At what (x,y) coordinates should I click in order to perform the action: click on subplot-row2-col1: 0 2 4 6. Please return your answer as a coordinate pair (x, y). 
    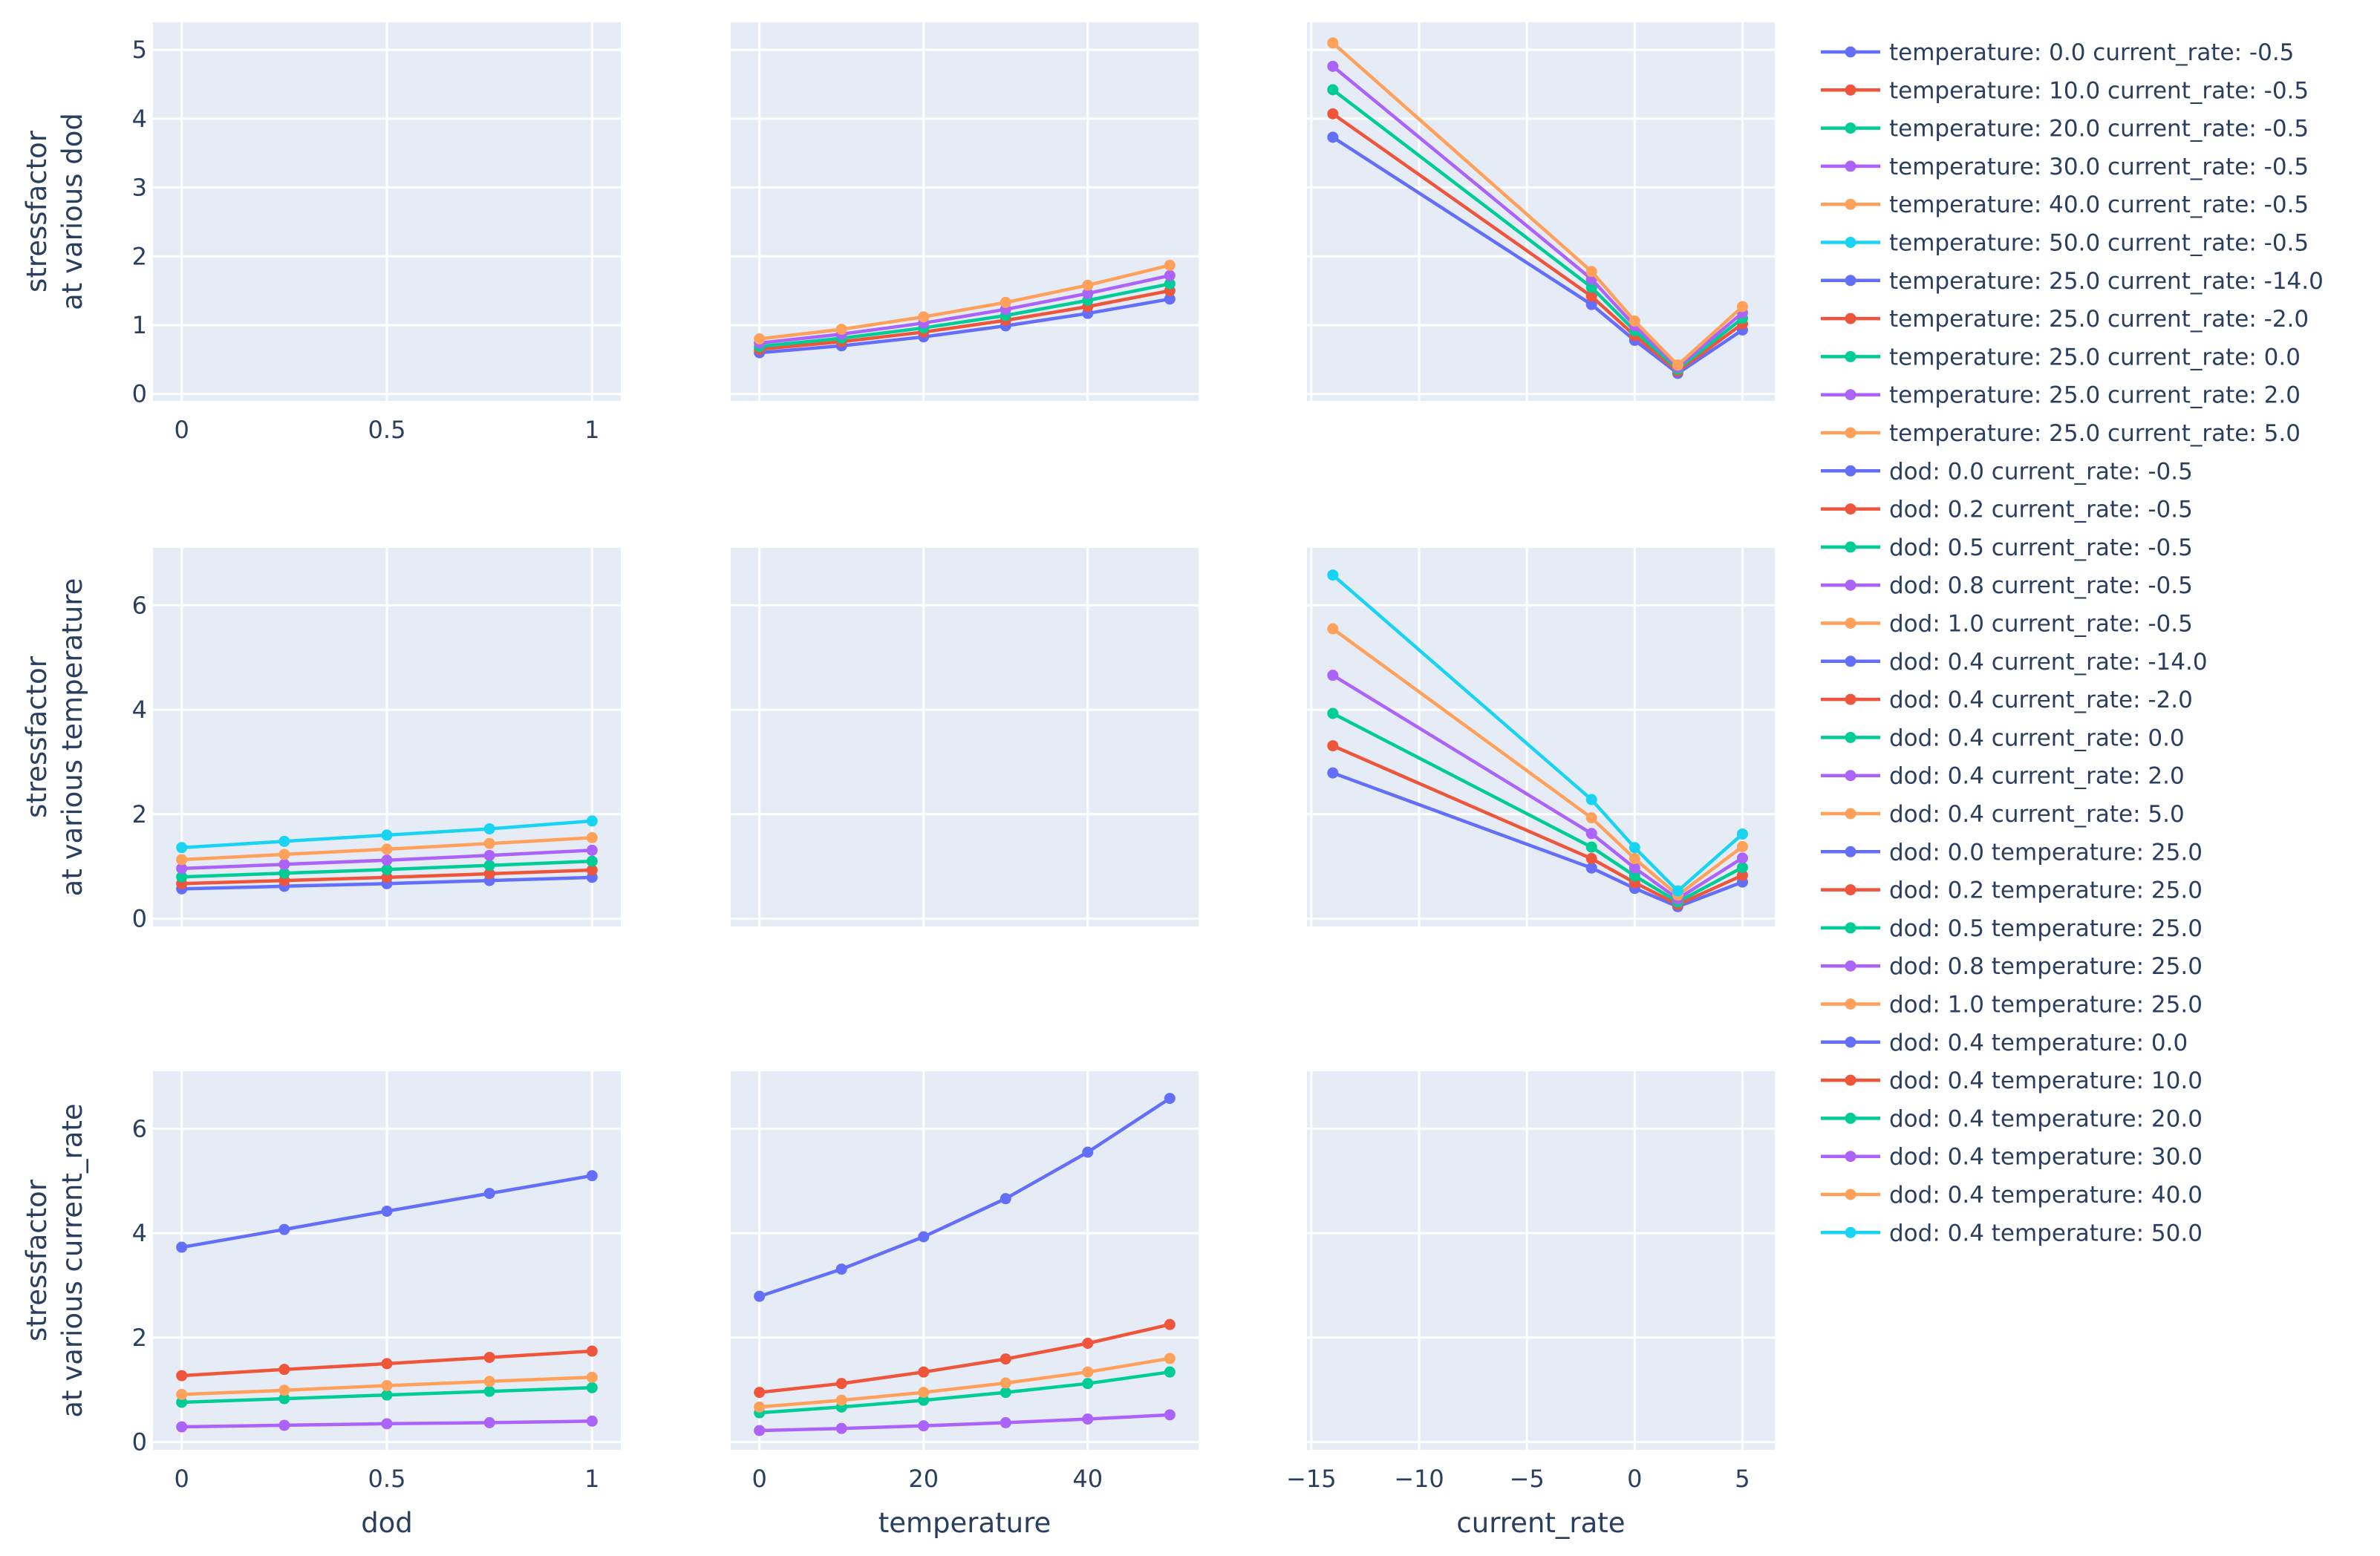
    Looking at the image, I should click on (377, 740).